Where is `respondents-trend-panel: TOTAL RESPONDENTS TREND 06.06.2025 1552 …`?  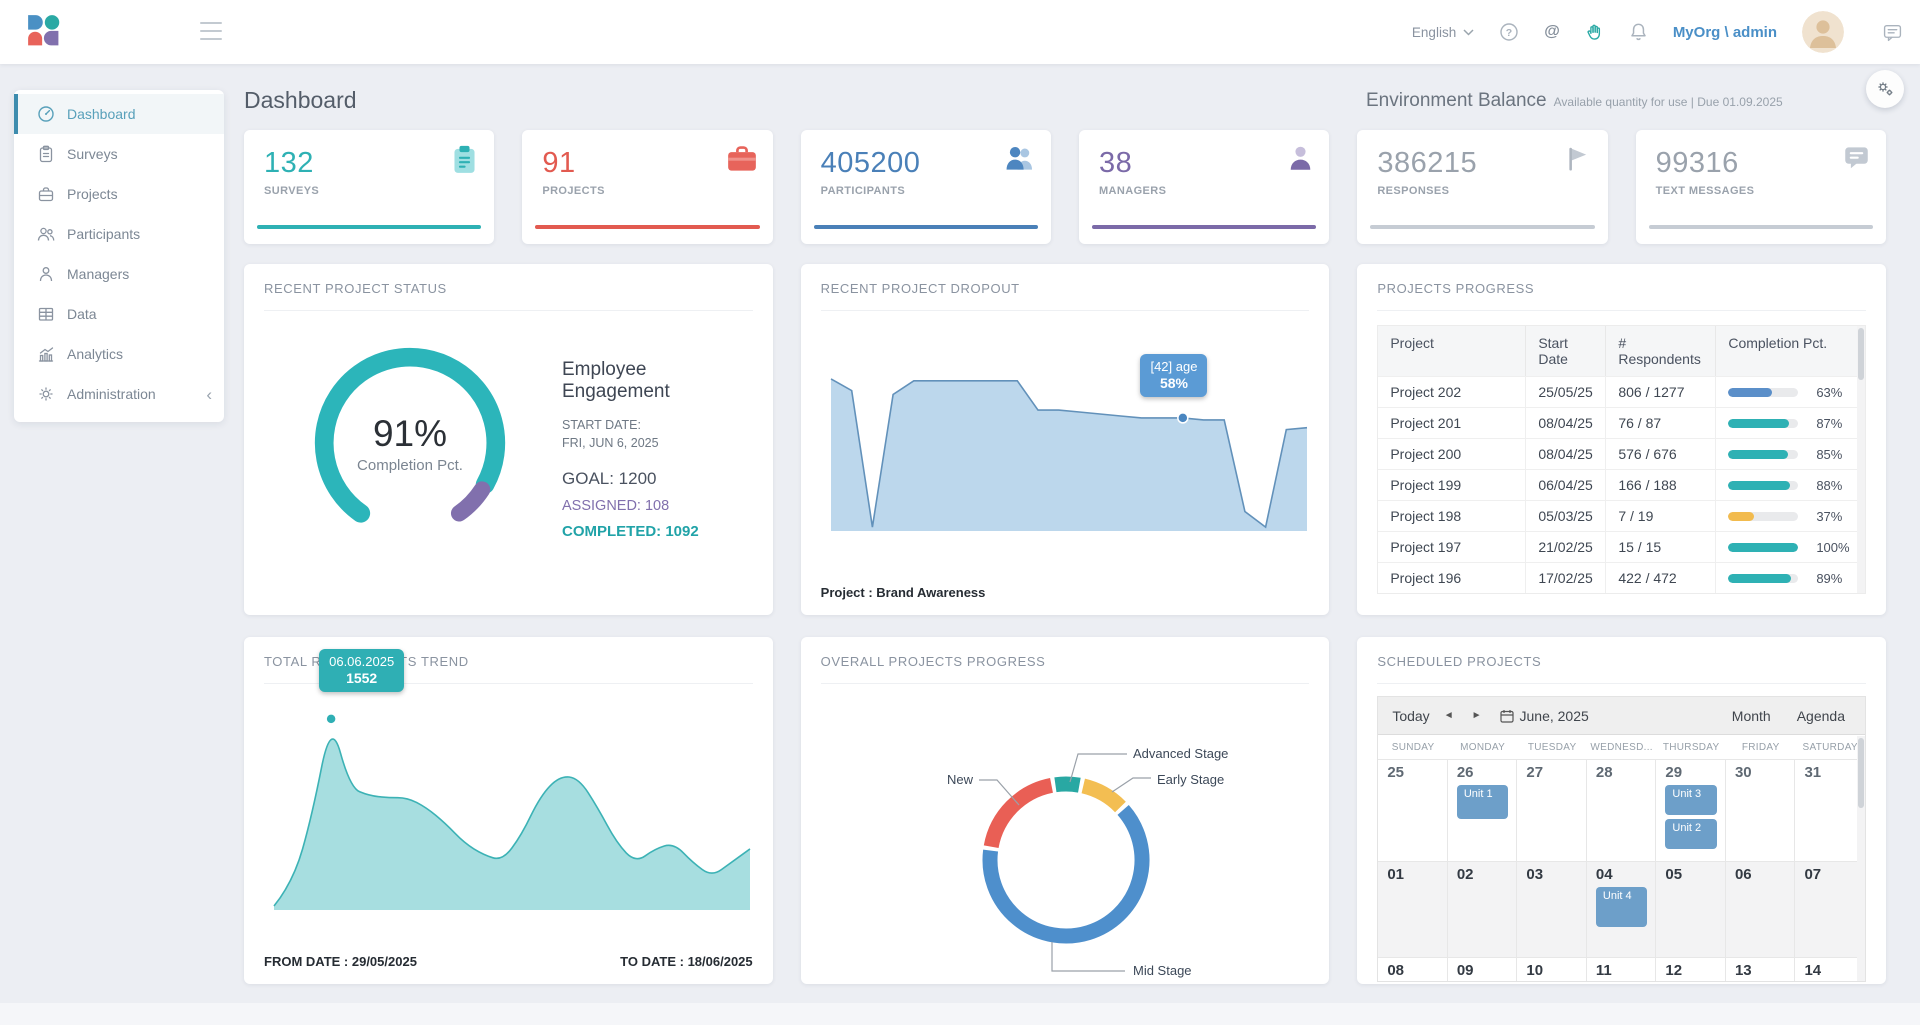 respondents-trend-panel: TOTAL RESPONDENTS TREND 06.06.2025 1552 … is located at coordinates (508, 810).